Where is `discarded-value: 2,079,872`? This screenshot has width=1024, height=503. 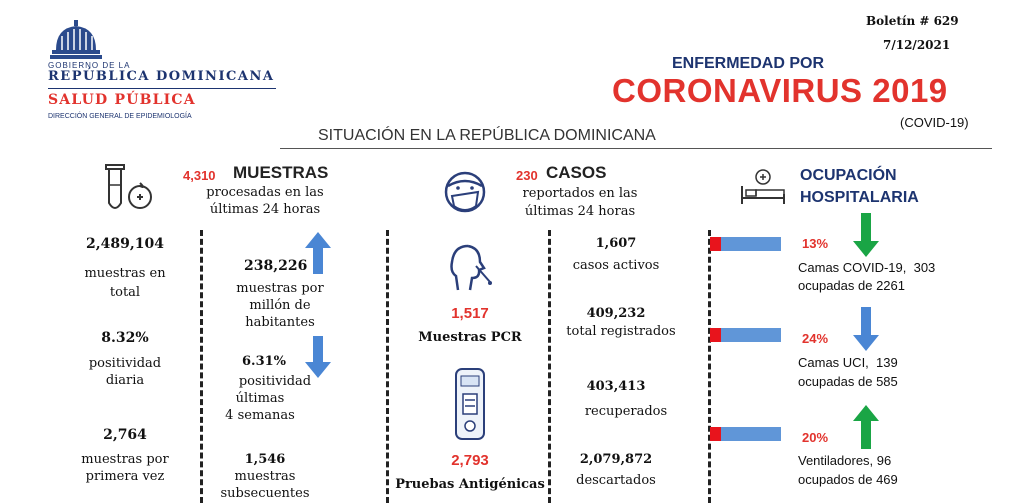 discarded-value: 2,079,872 is located at coordinates (616, 459).